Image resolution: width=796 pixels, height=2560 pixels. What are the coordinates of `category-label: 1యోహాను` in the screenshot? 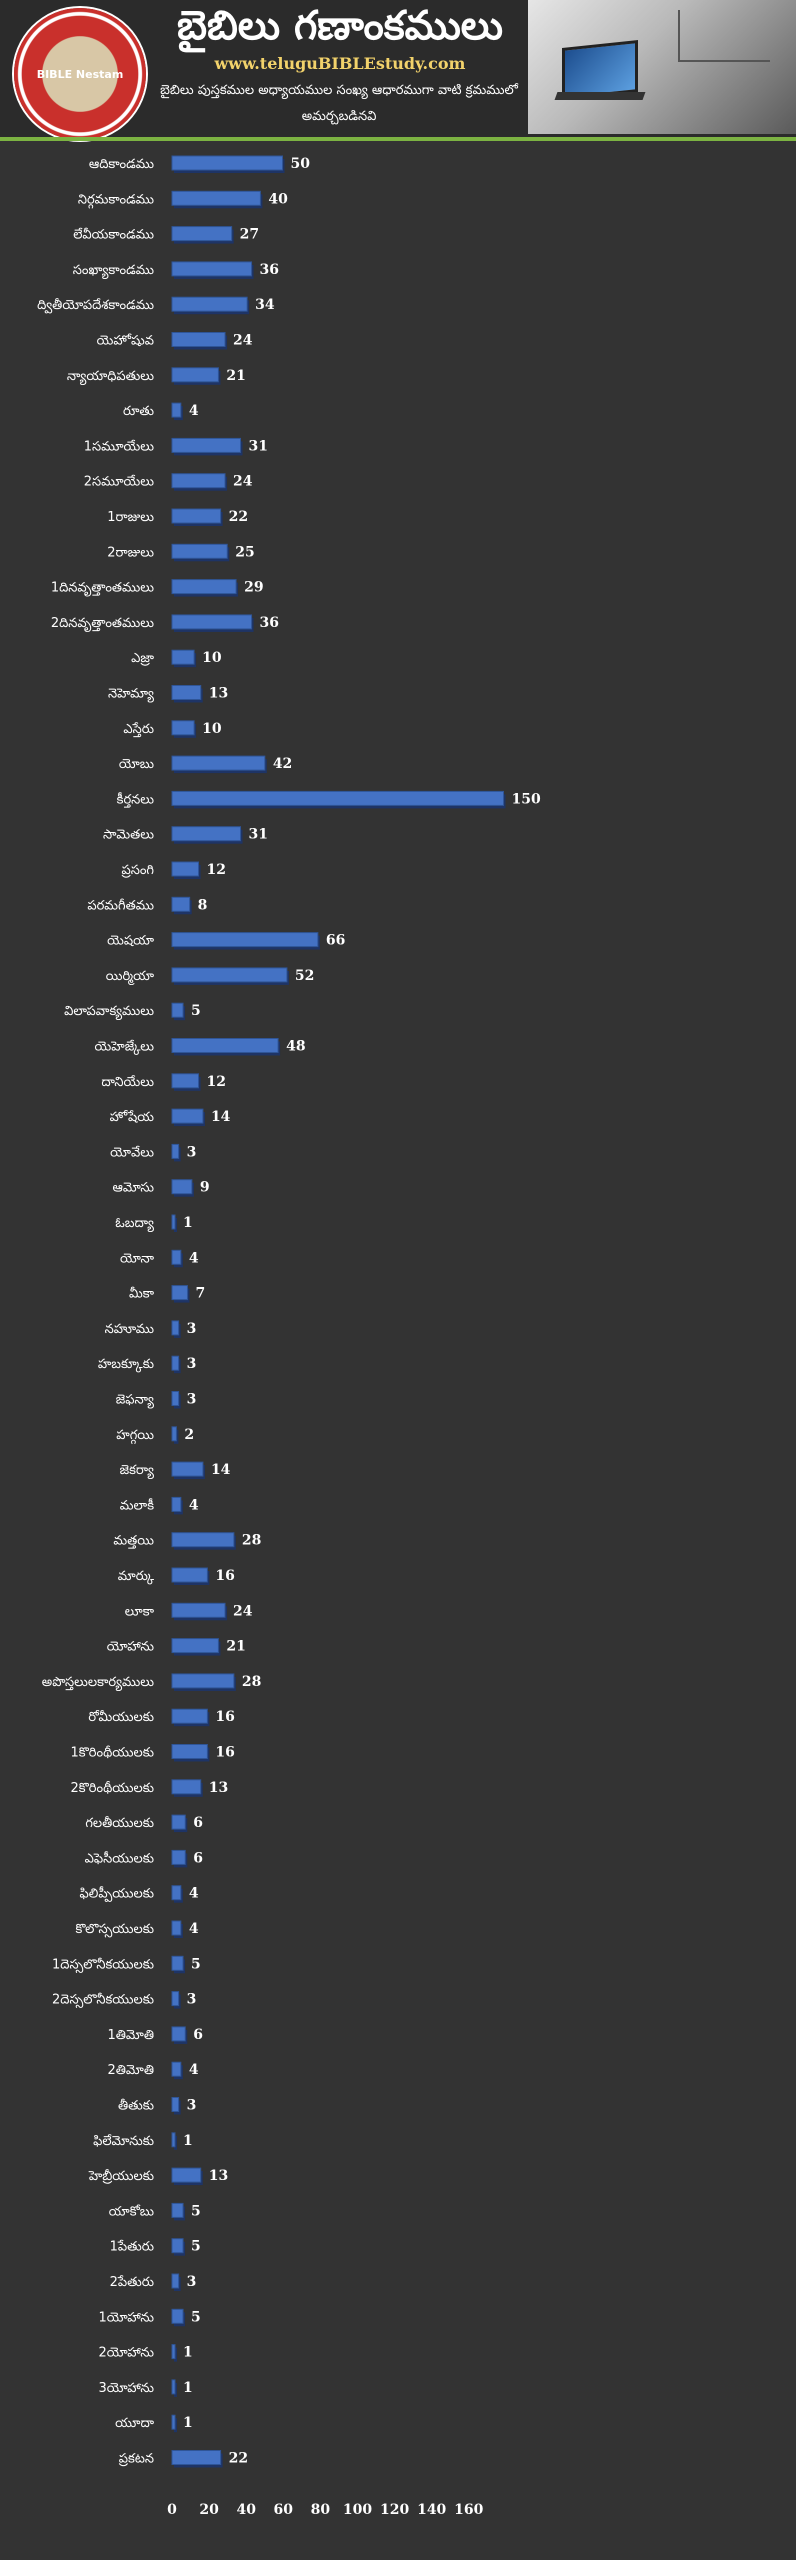 It's located at (126, 2317).